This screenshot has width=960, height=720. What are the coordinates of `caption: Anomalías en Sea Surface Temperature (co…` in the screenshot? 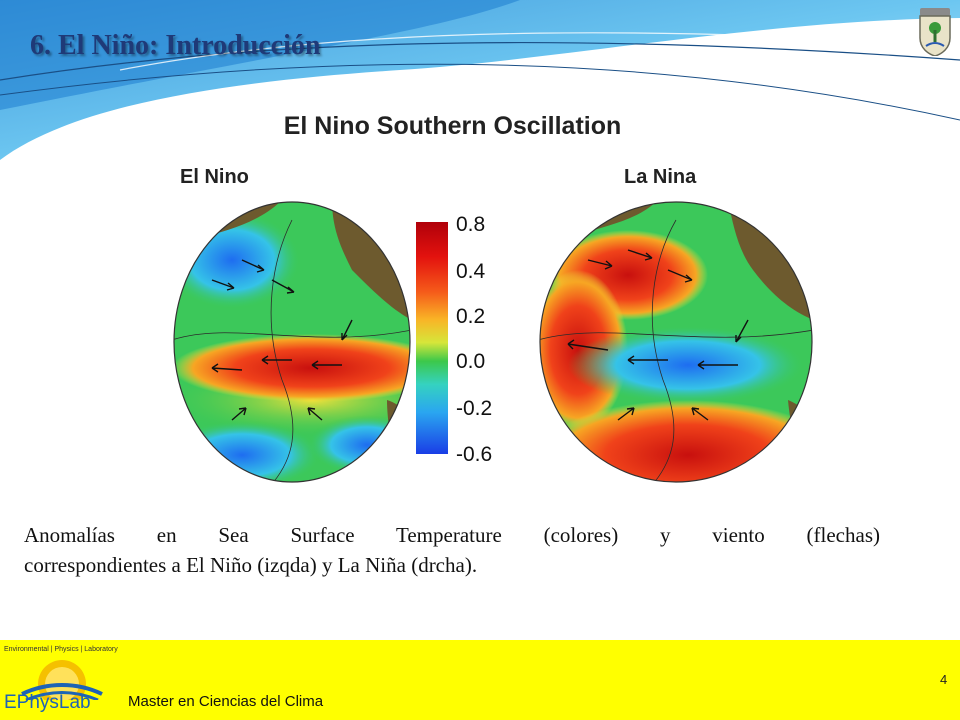 It's located at (452, 550).